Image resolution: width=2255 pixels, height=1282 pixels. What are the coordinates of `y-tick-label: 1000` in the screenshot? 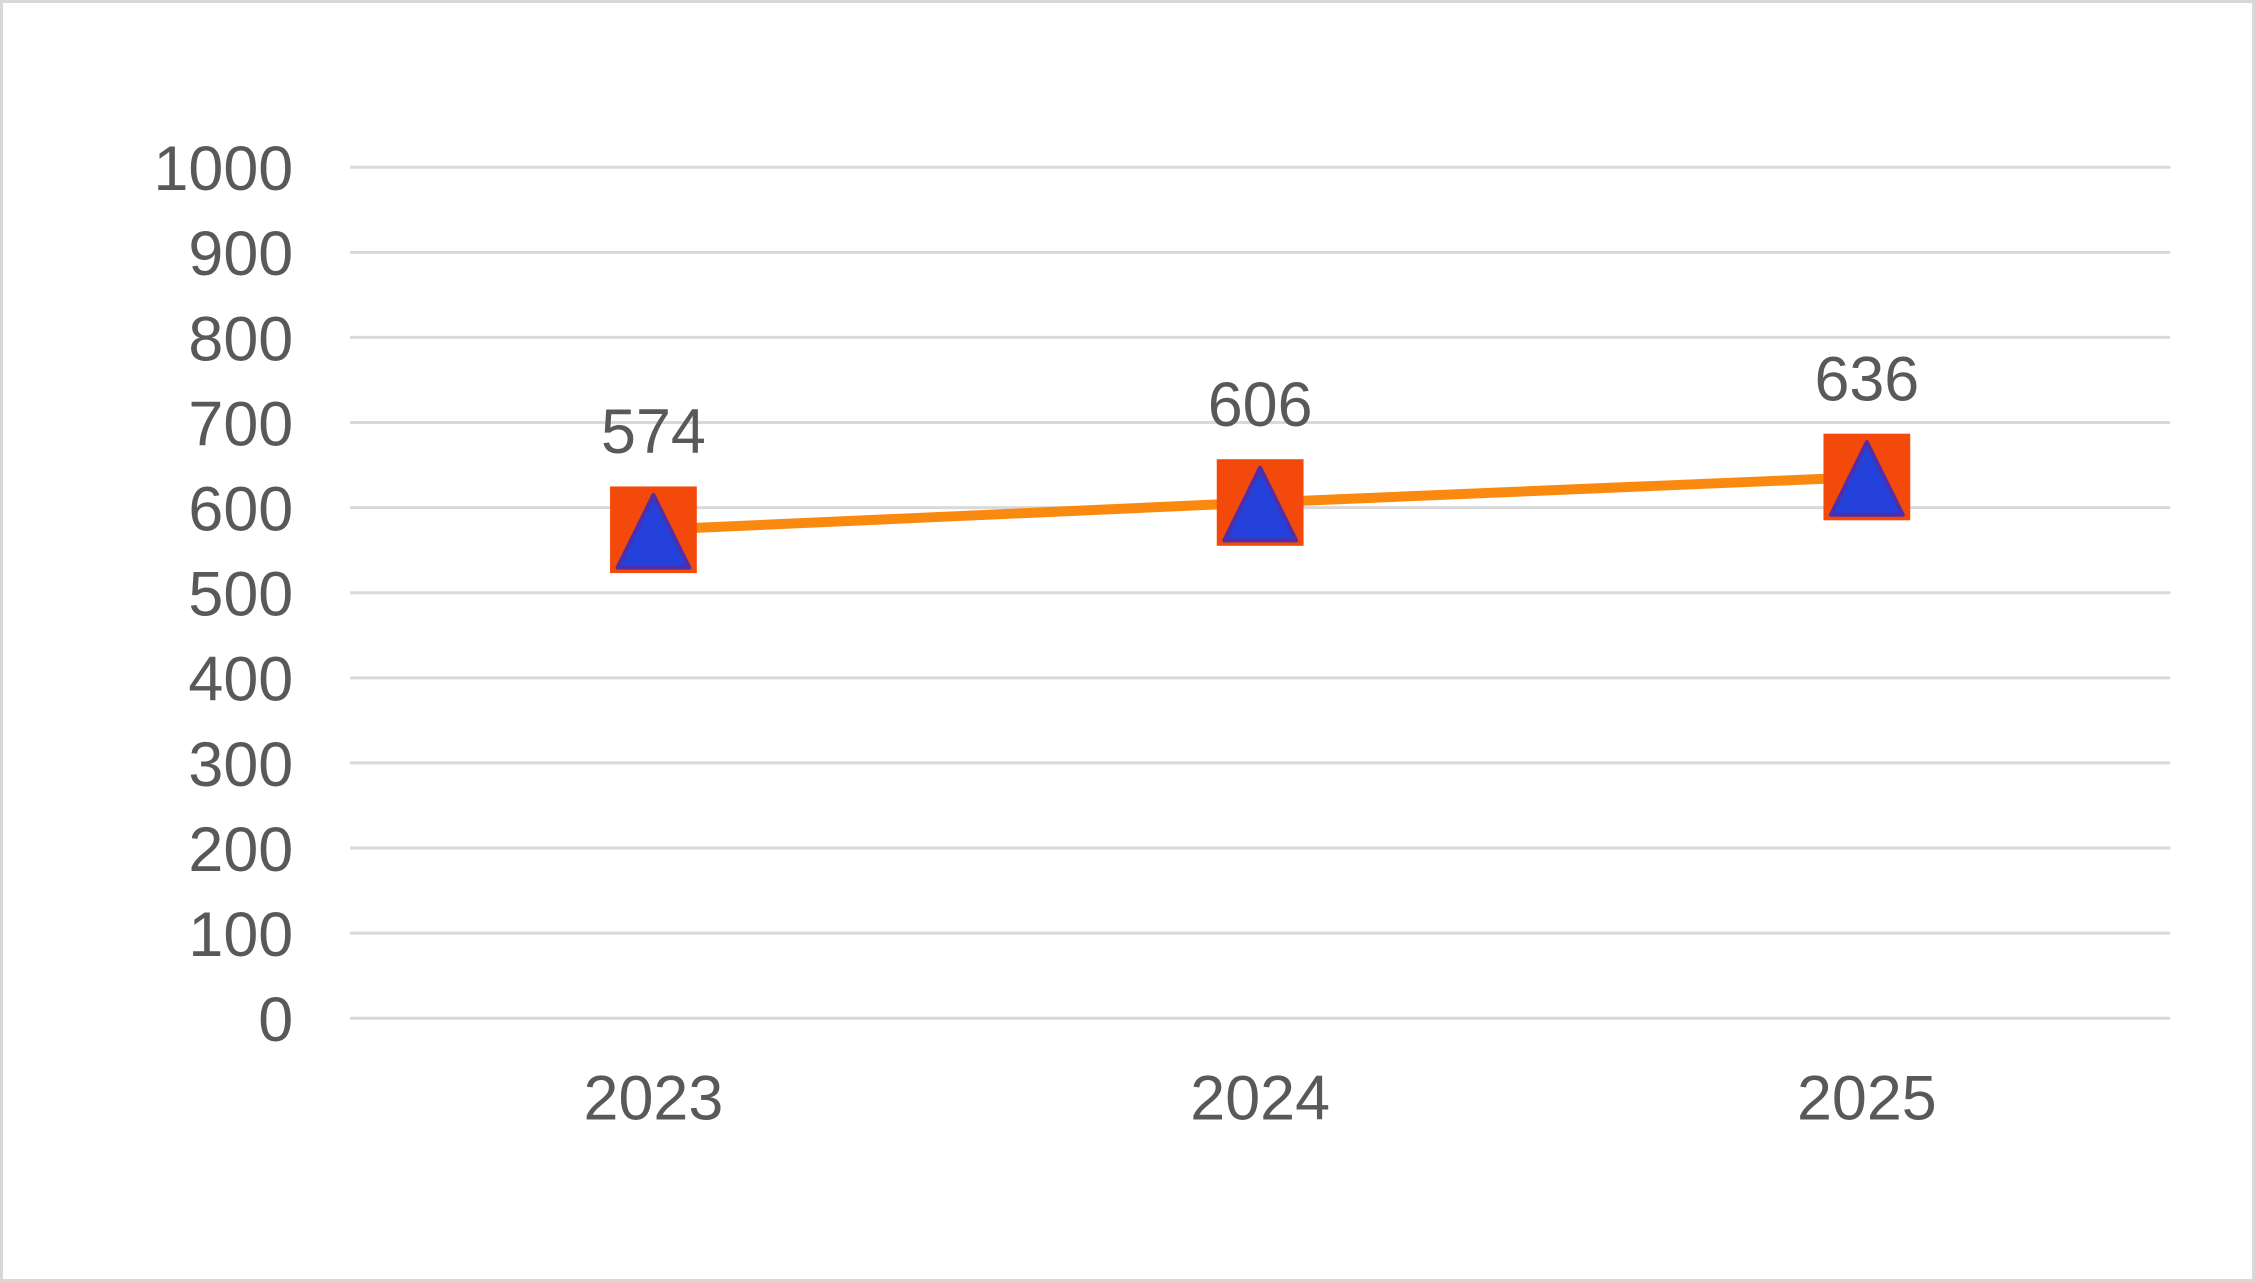 It's located at (223, 169).